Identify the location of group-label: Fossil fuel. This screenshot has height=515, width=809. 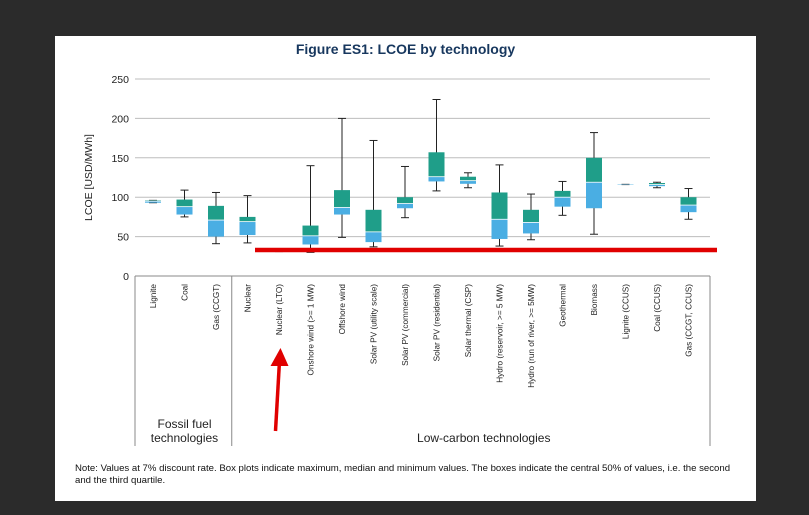
(184, 424).